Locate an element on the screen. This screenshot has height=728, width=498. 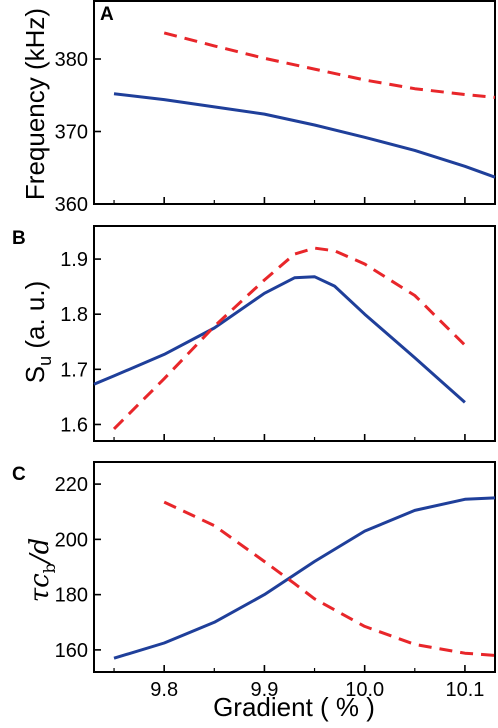
panel-a-ylabel-group: Frequency (kHz) is located at coordinates (35, 104).